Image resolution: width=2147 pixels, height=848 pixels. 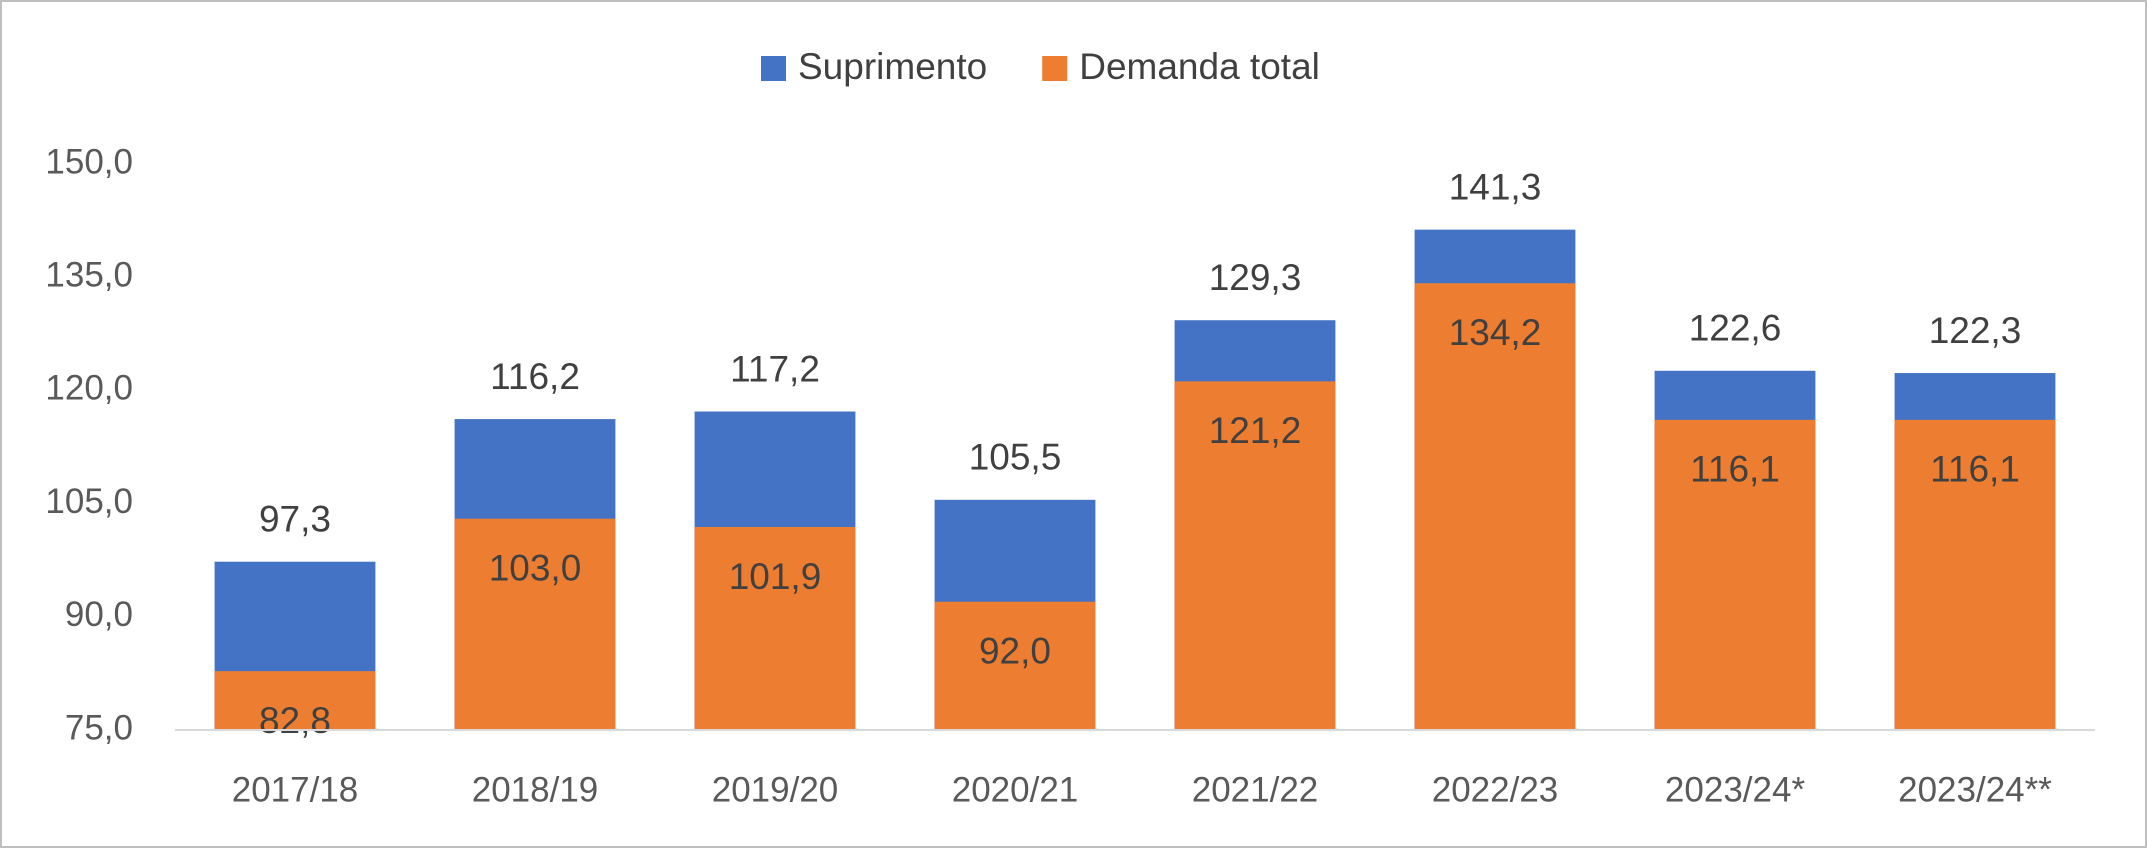 What do you see at coordinates (535, 789) in the screenshot?
I see `x-tick-label: 2018/19` at bounding box center [535, 789].